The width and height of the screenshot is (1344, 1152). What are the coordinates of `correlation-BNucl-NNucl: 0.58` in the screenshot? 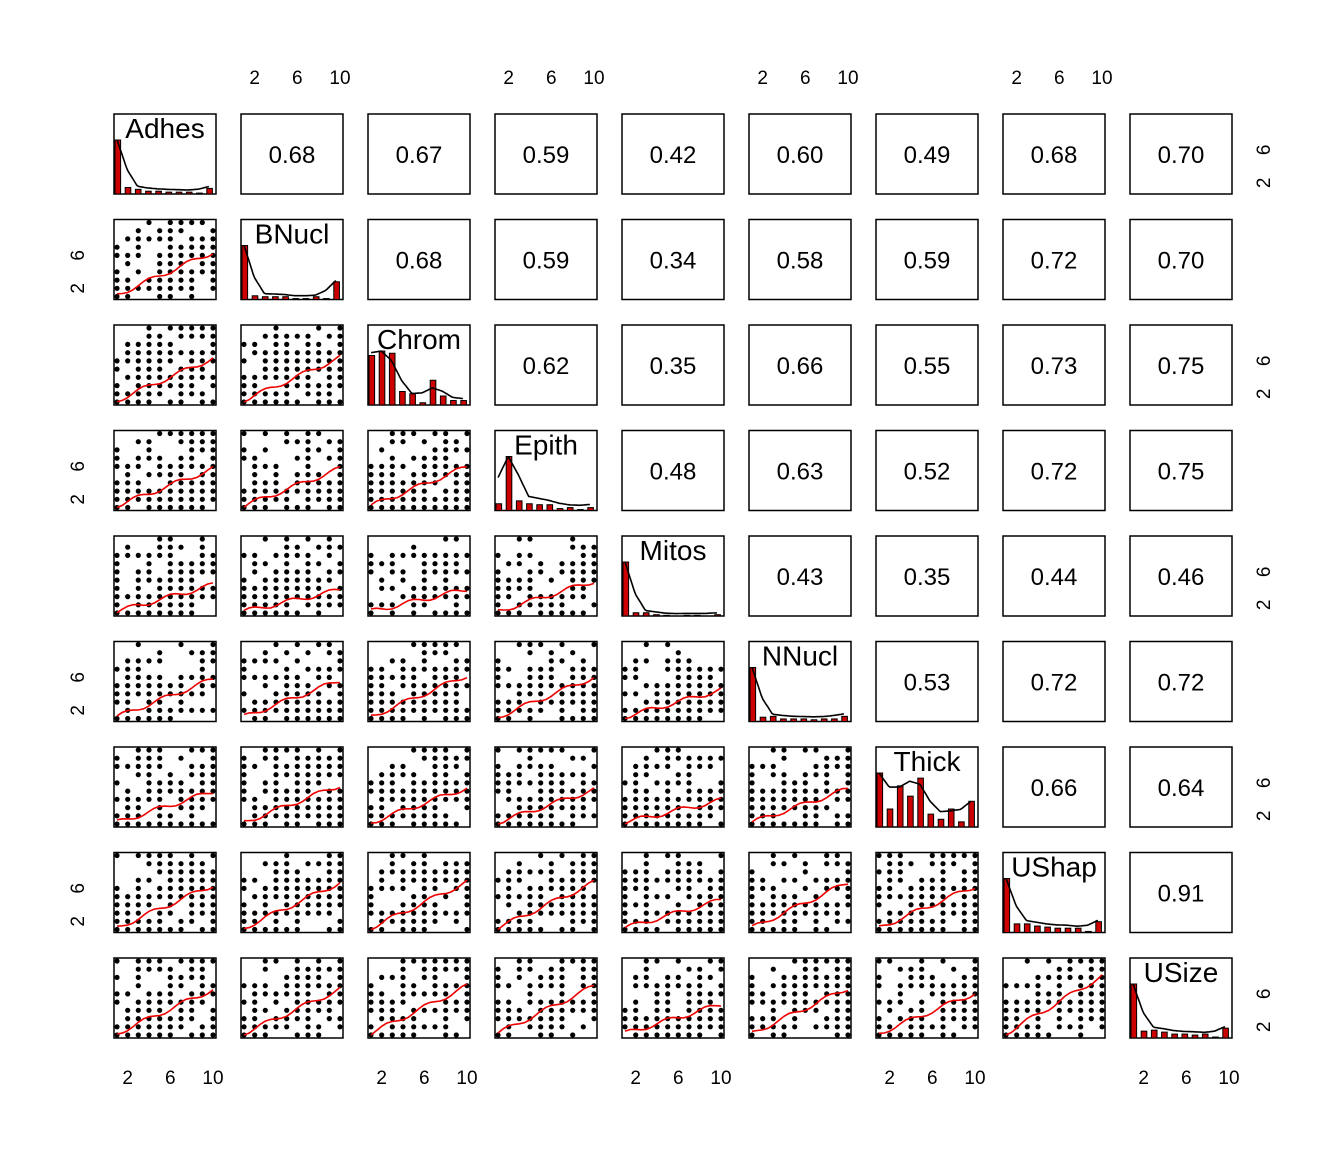 It's located at (800, 261).